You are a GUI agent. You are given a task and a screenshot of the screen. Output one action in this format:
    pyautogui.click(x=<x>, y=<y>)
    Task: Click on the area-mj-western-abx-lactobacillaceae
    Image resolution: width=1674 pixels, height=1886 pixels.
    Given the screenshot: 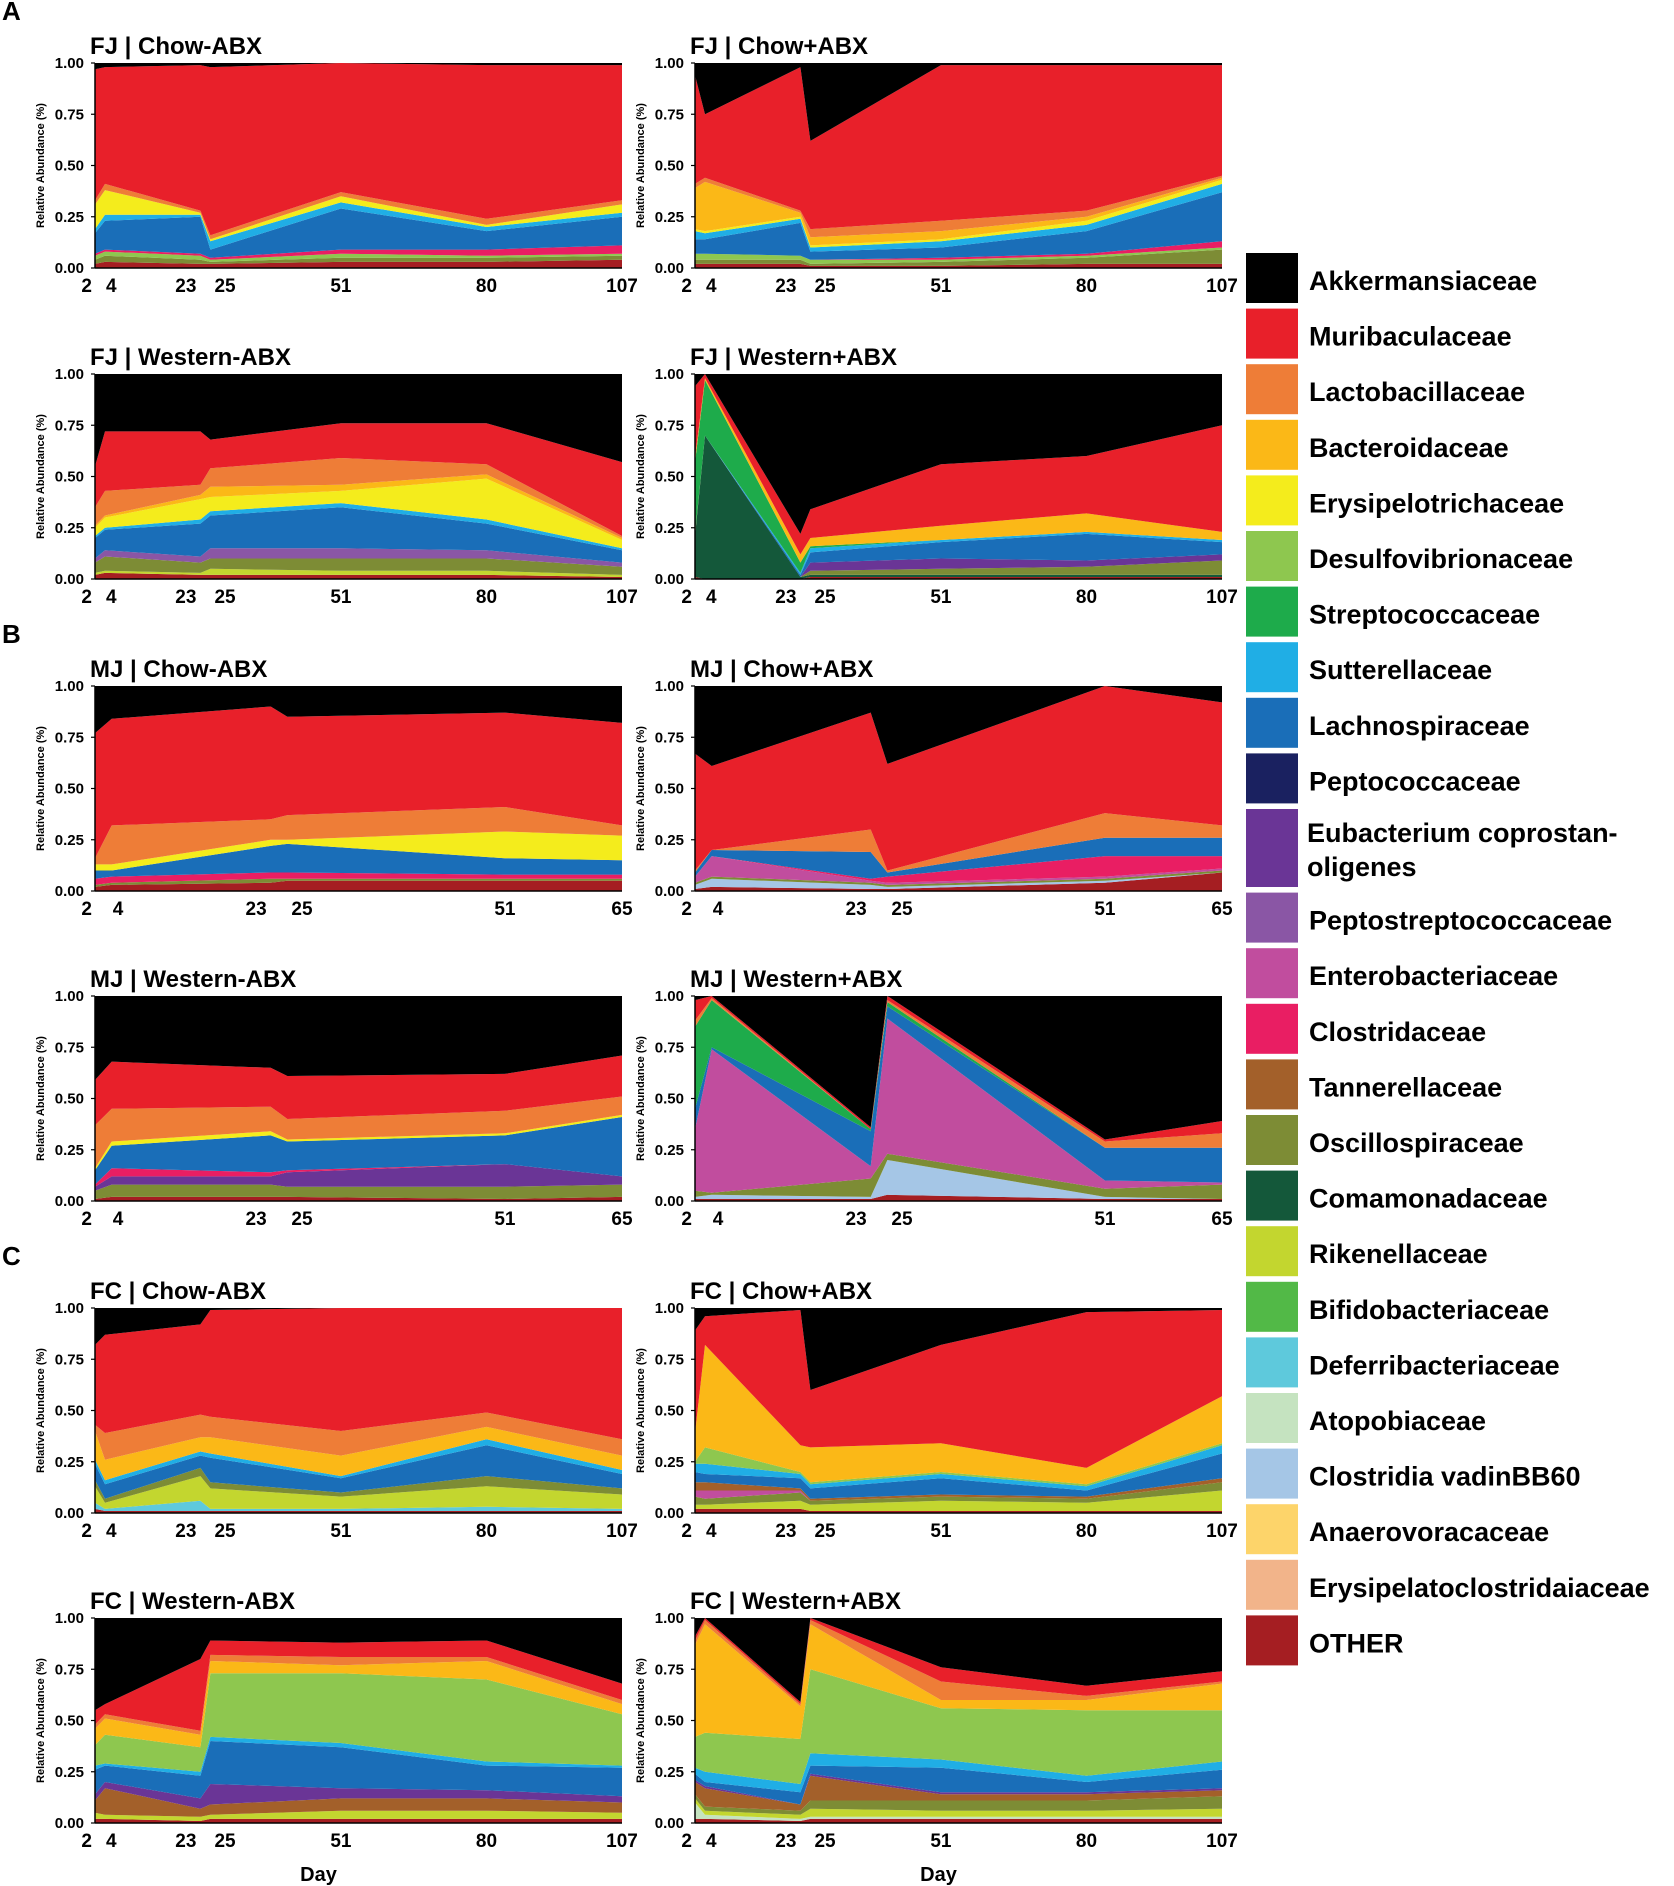 What is the action you would take?
    pyautogui.click(x=358, y=1132)
    